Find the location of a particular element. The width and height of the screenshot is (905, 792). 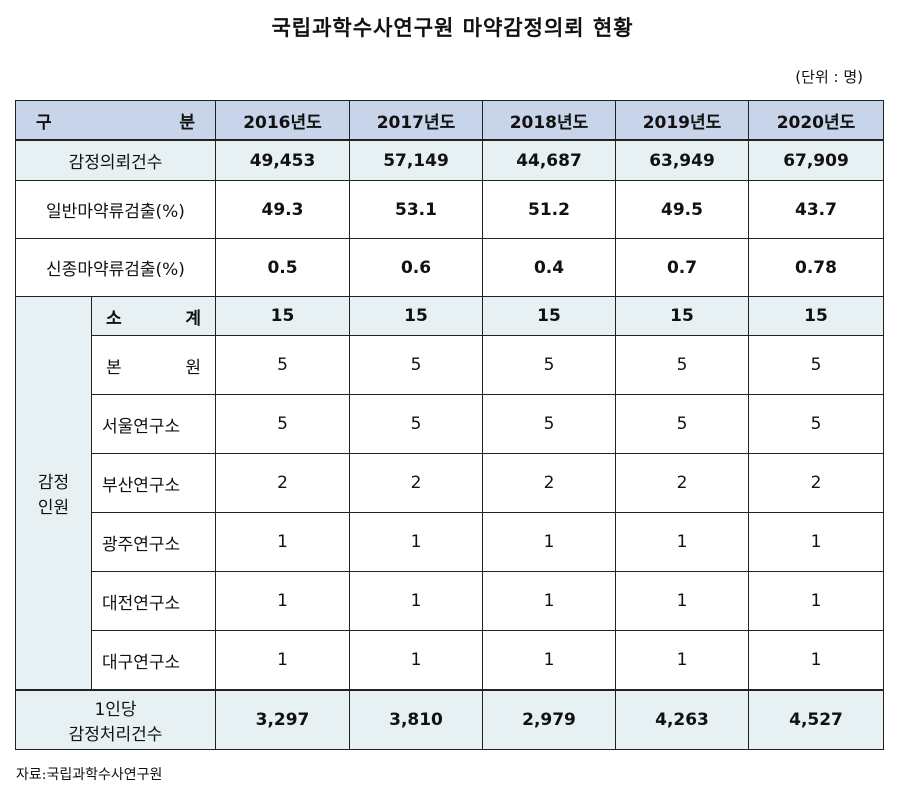

row-label: 감정의뢰건수 is located at coordinates (115, 160).